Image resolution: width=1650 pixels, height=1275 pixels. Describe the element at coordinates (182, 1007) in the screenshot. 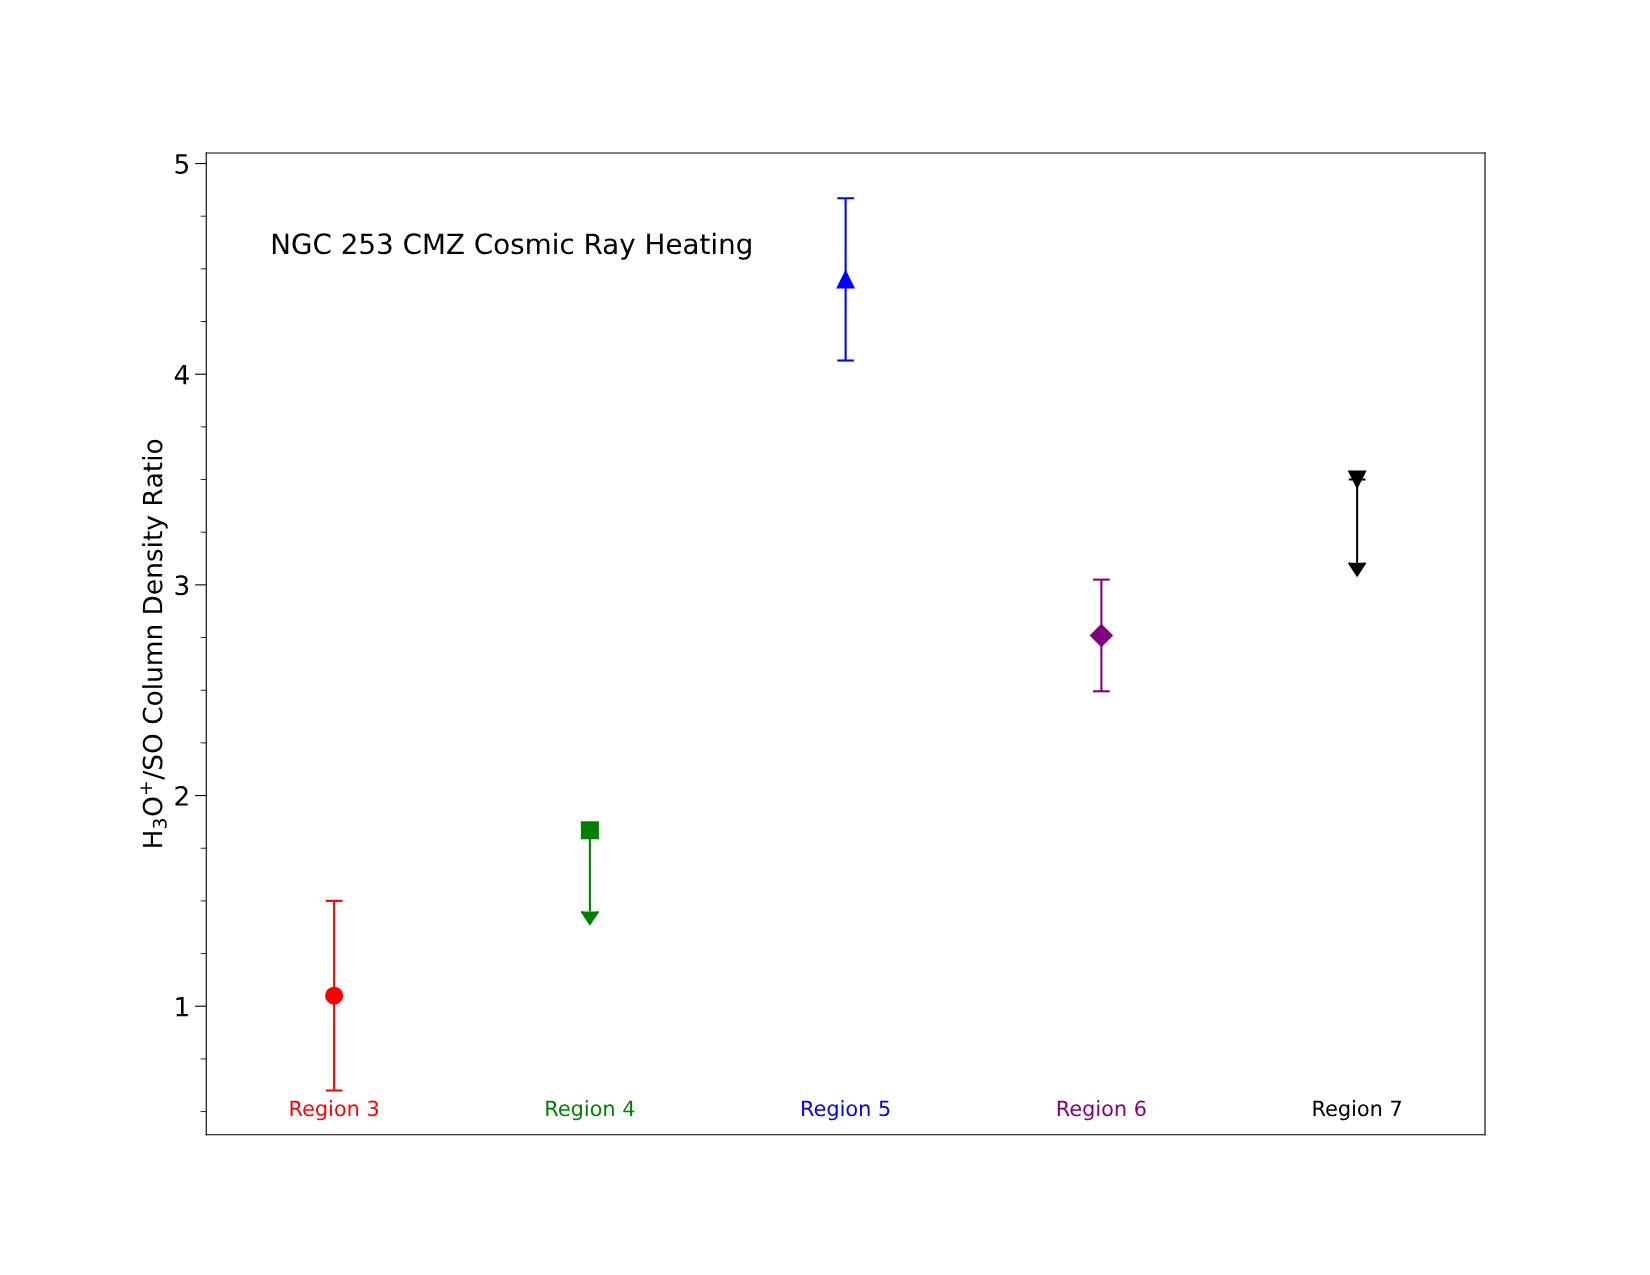

I see `y-tick-label: 1` at that location.